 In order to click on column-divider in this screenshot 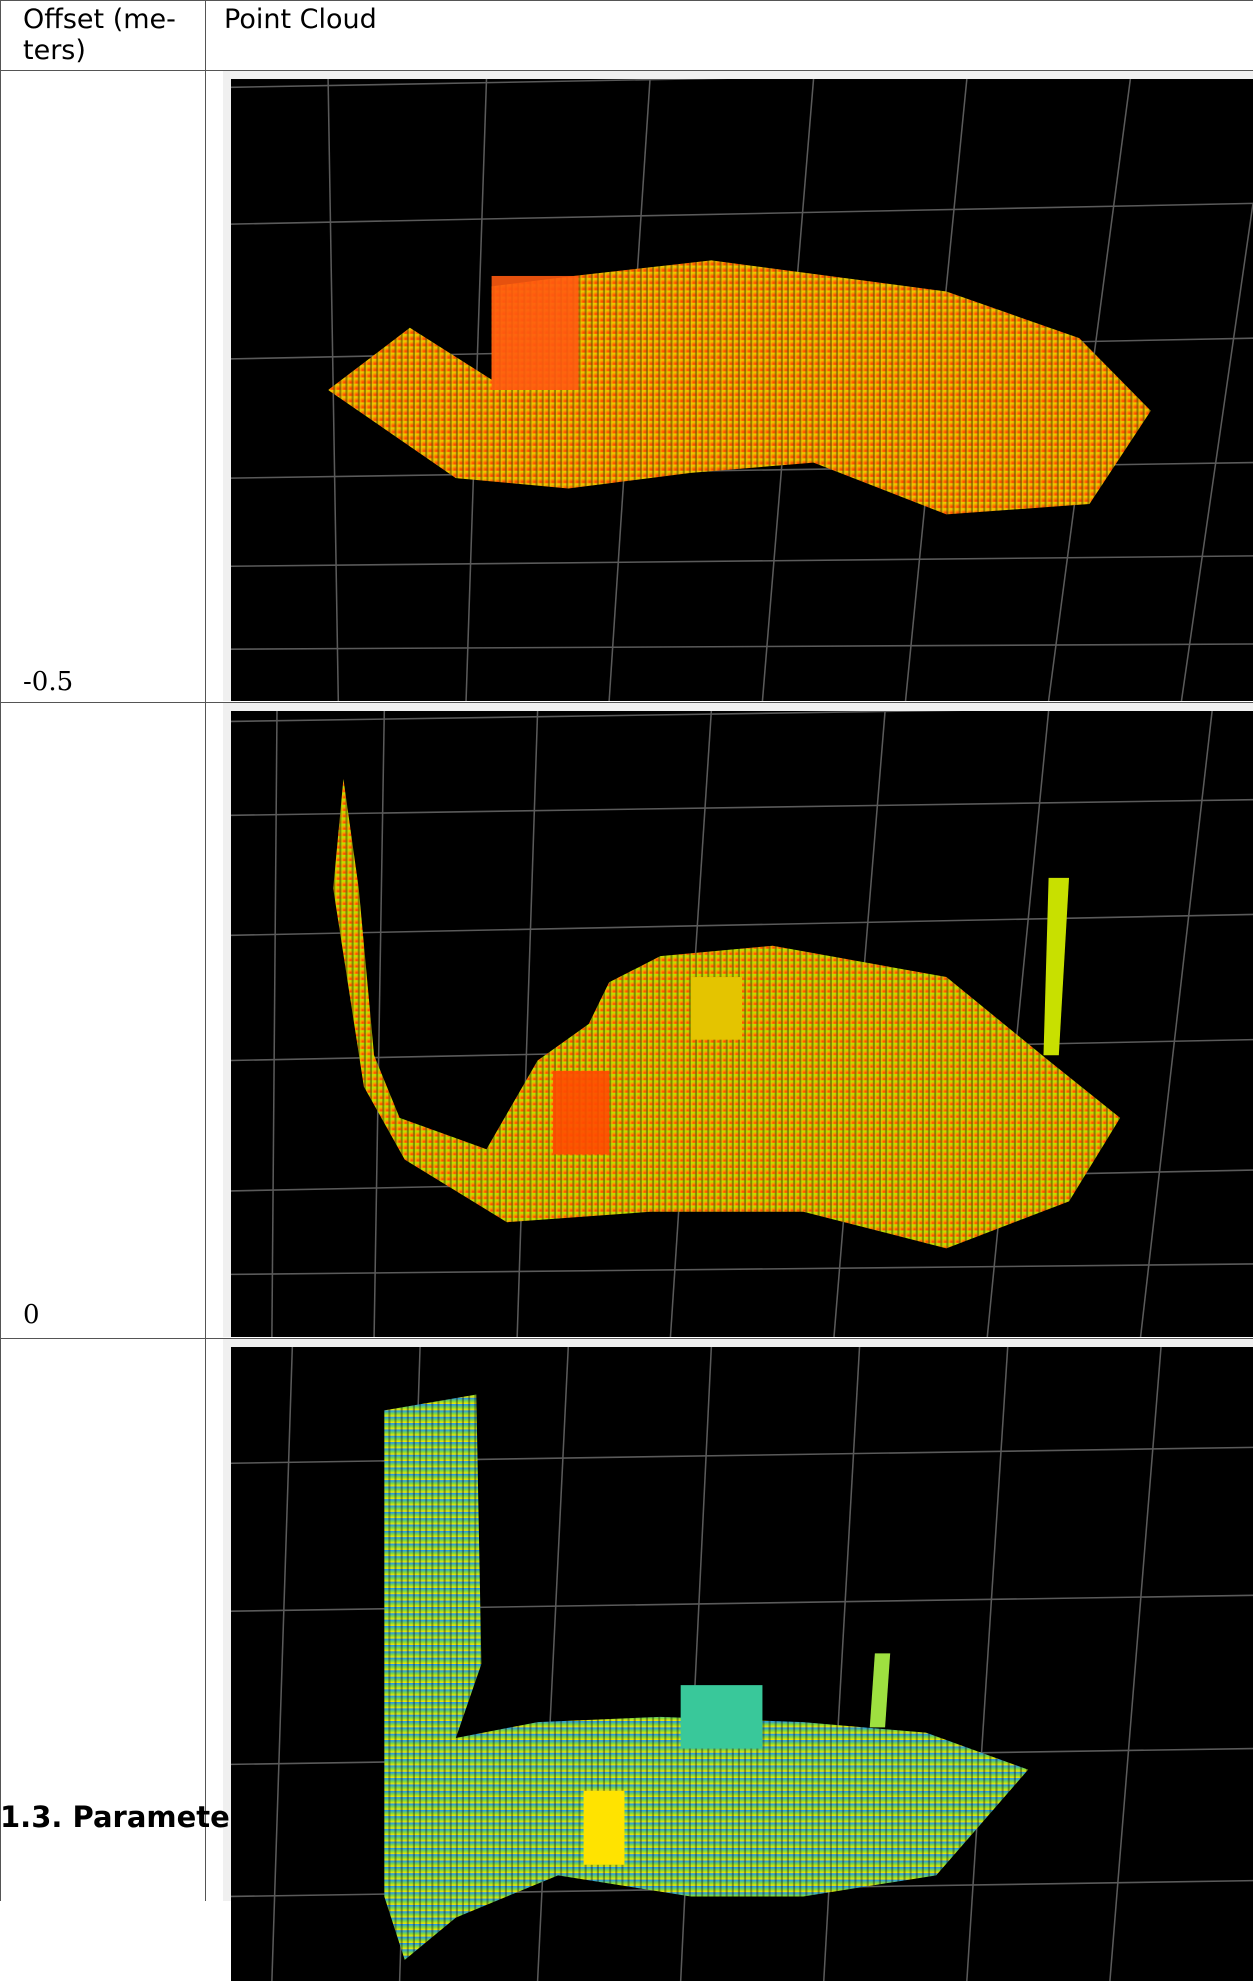, I will do `click(205, 950)`.